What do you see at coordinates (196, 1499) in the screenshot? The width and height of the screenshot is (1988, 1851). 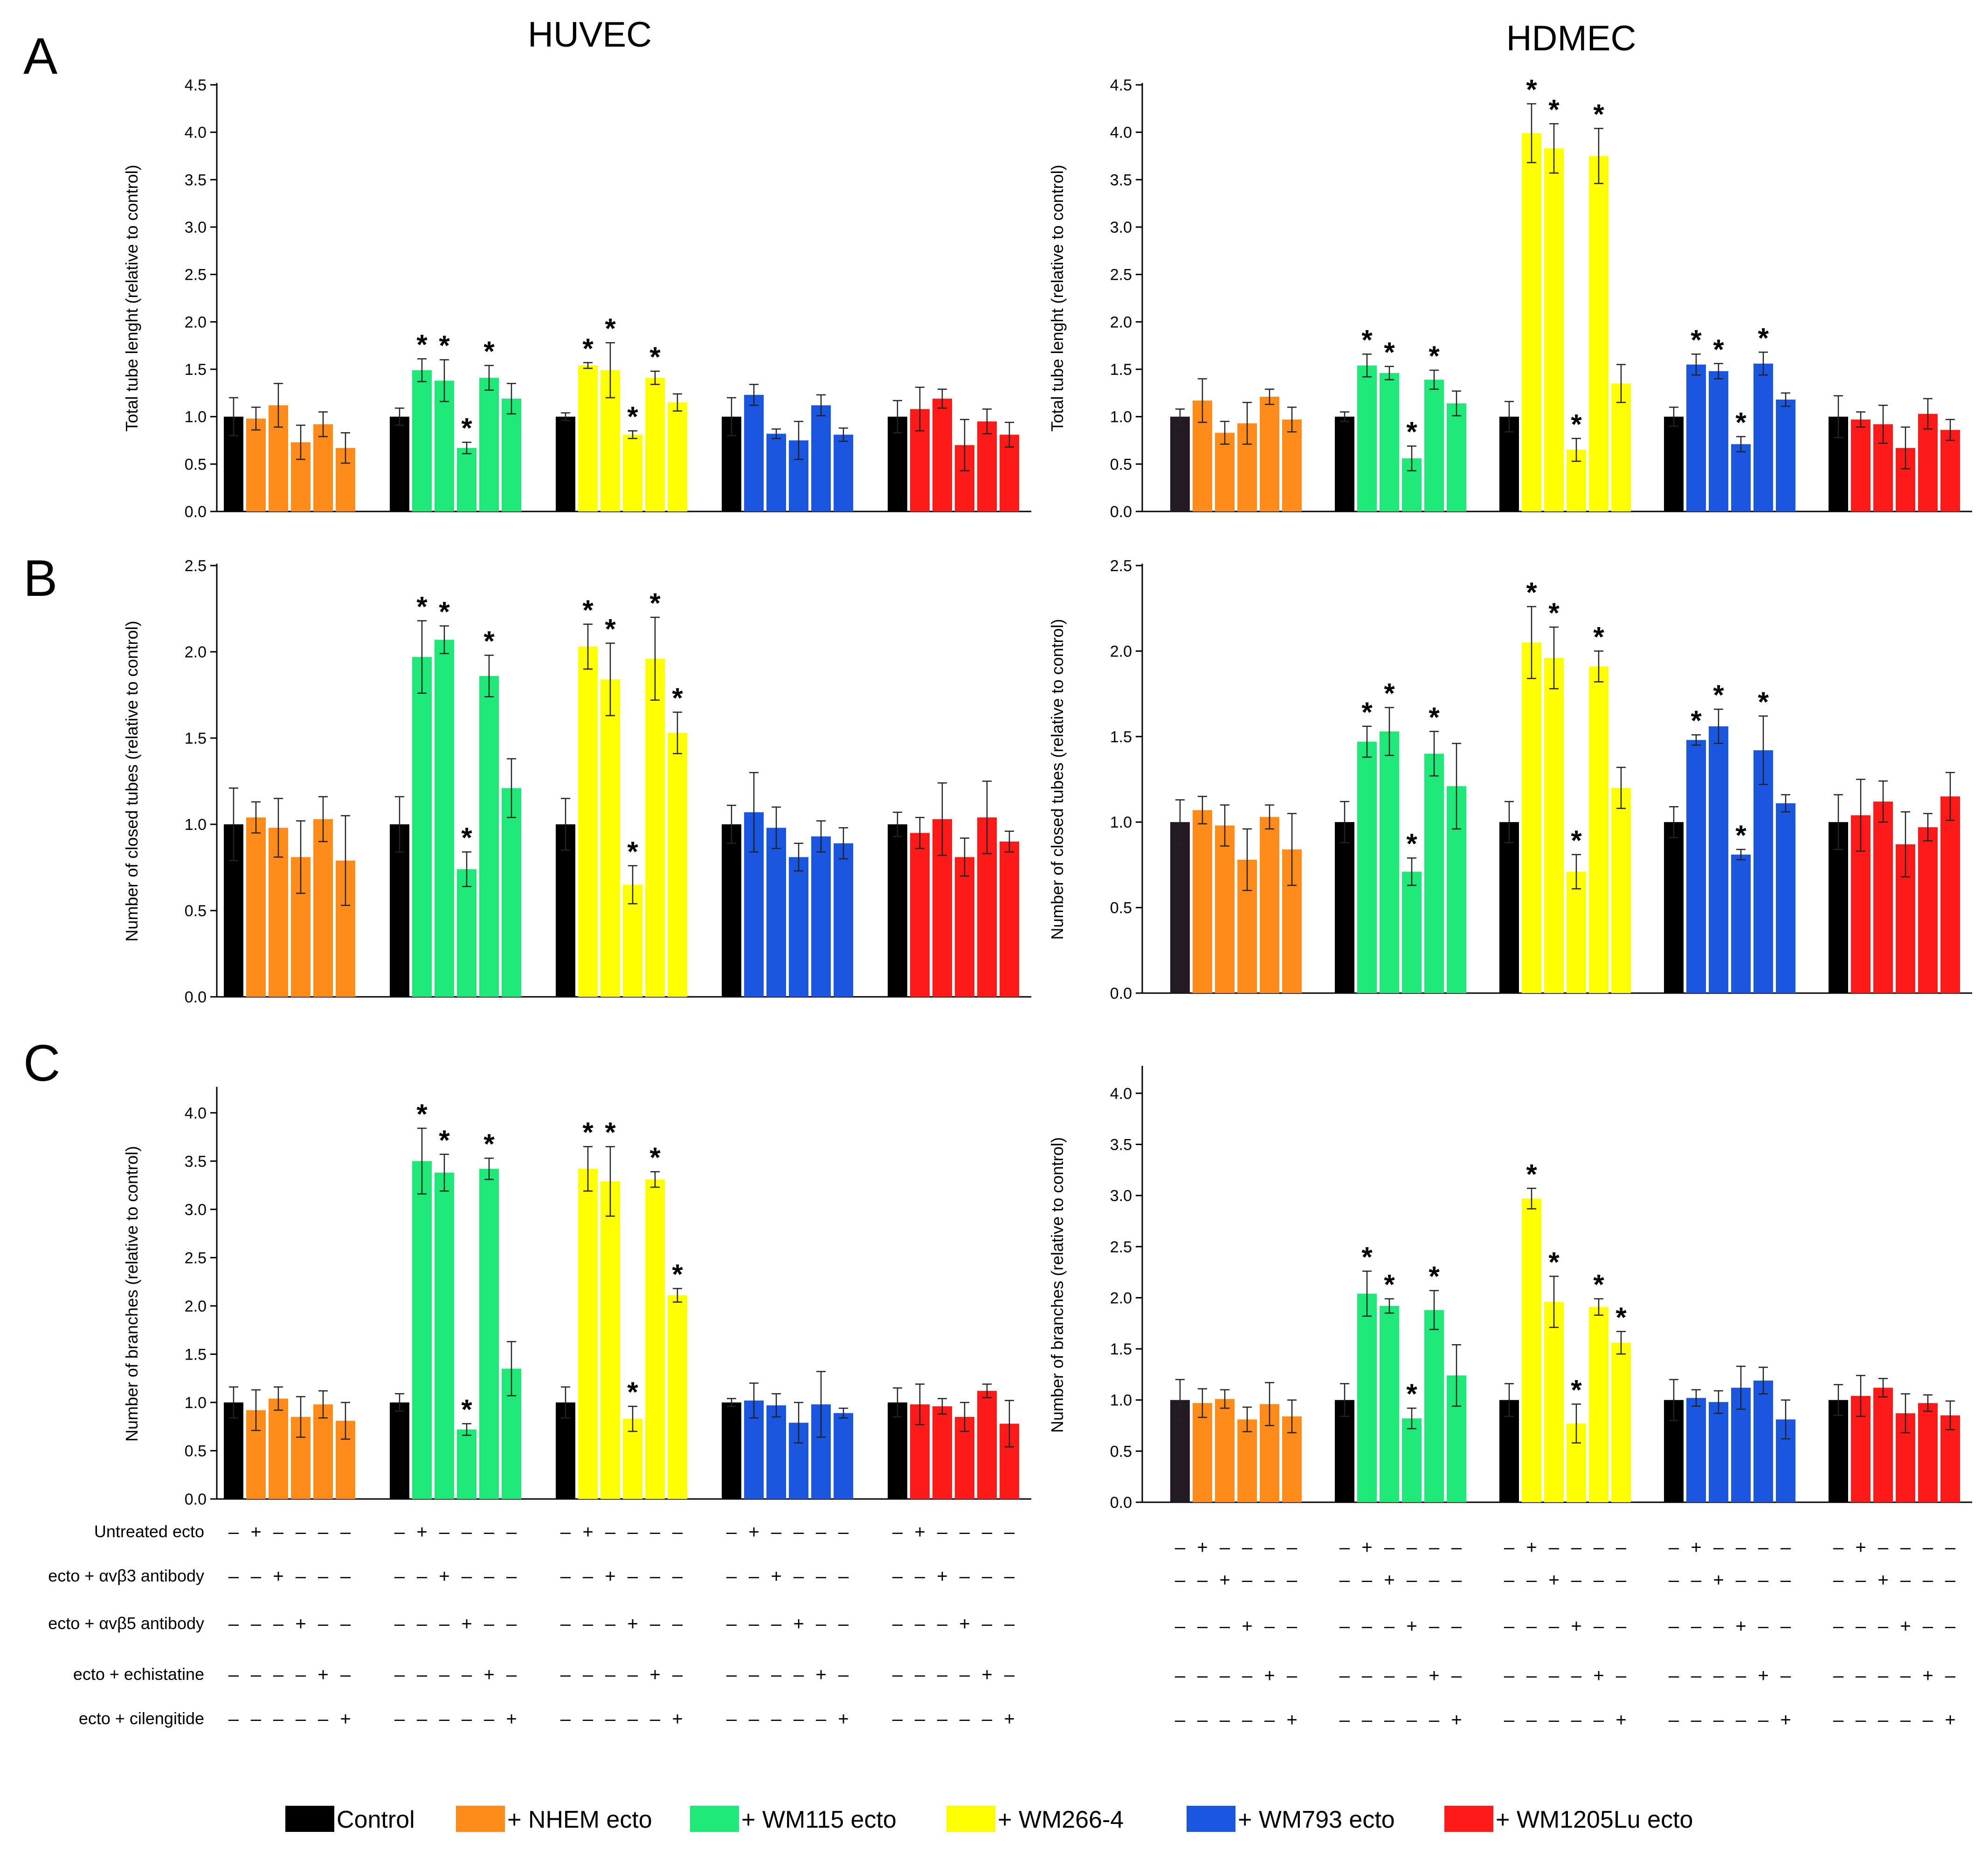 I see `y-tick-label: 0.0` at bounding box center [196, 1499].